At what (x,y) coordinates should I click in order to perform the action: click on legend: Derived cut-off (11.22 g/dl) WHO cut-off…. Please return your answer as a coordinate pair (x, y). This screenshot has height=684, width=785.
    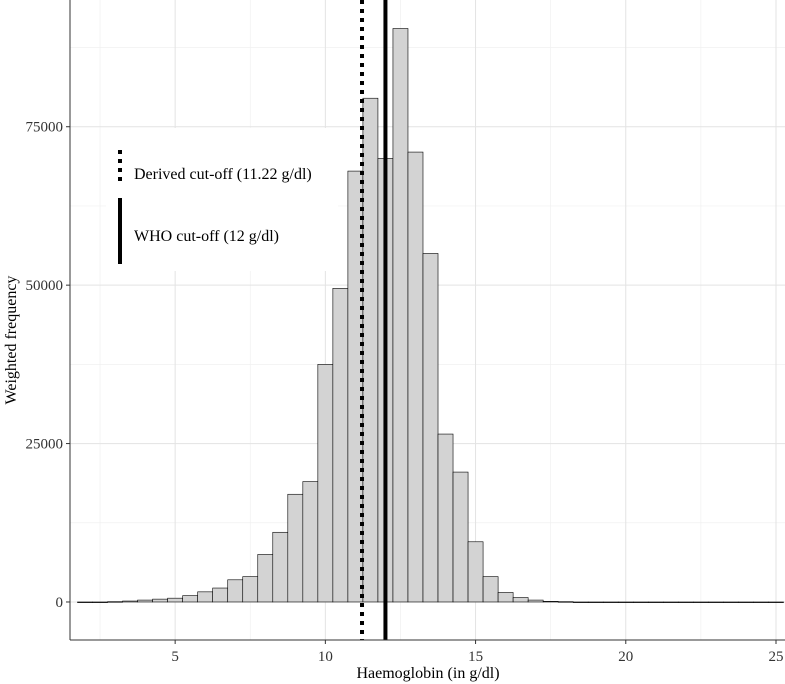
    Looking at the image, I should click on (222, 199).